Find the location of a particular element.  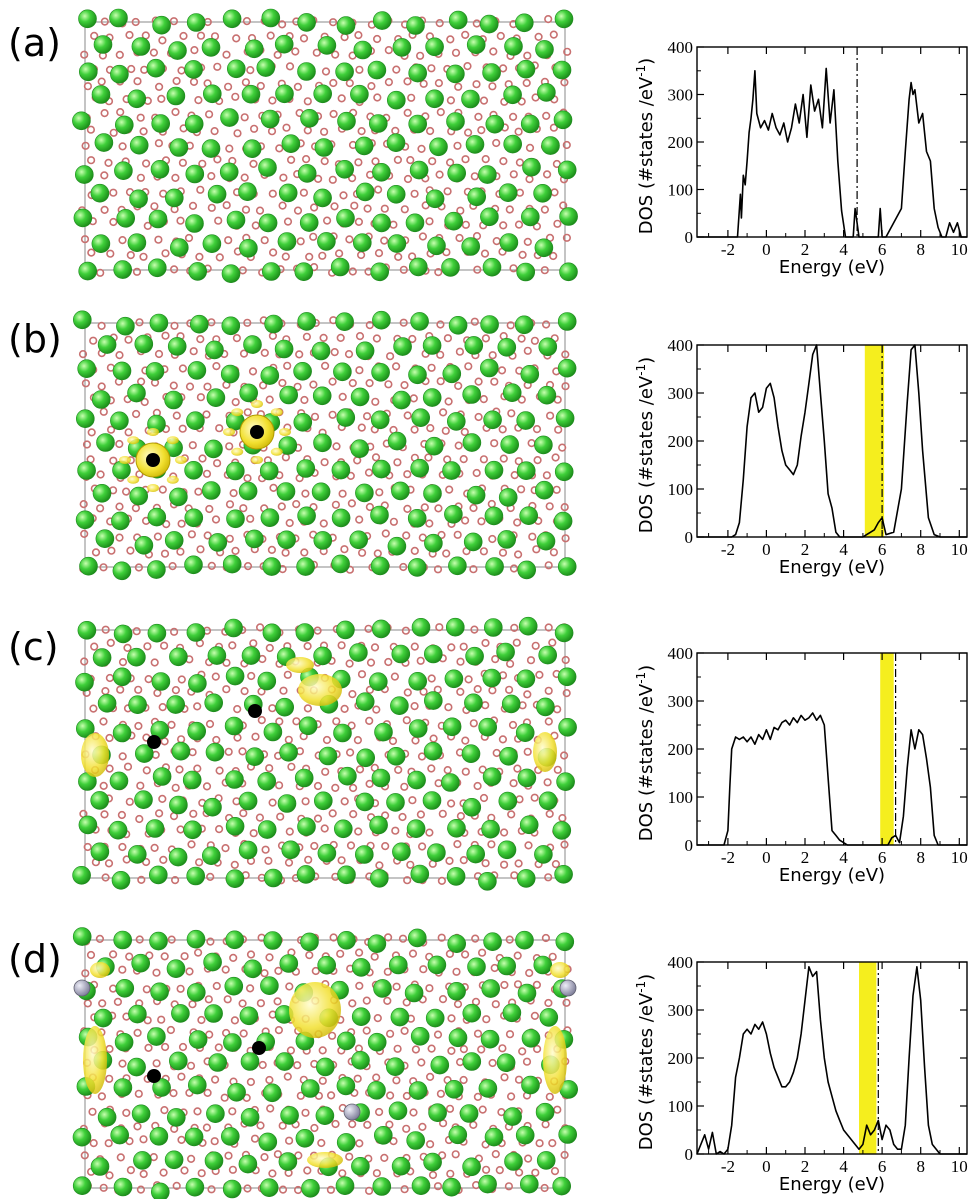

x-tick-label: 8 is located at coordinates (920, 857).